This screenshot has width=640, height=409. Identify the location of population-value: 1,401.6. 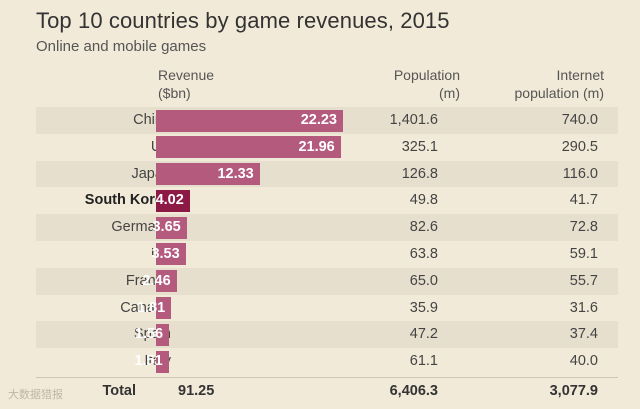
(413, 120).